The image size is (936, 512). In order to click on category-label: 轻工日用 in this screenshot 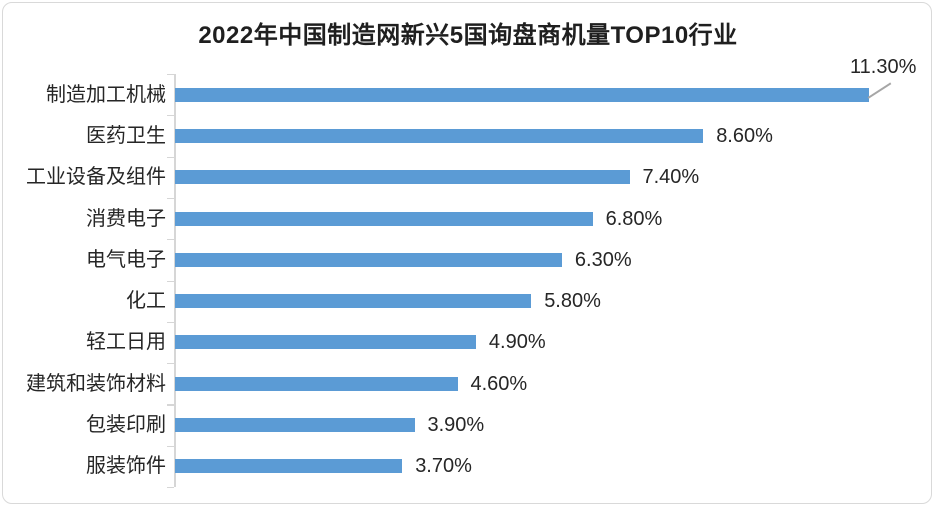, I will do `click(126, 342)`.